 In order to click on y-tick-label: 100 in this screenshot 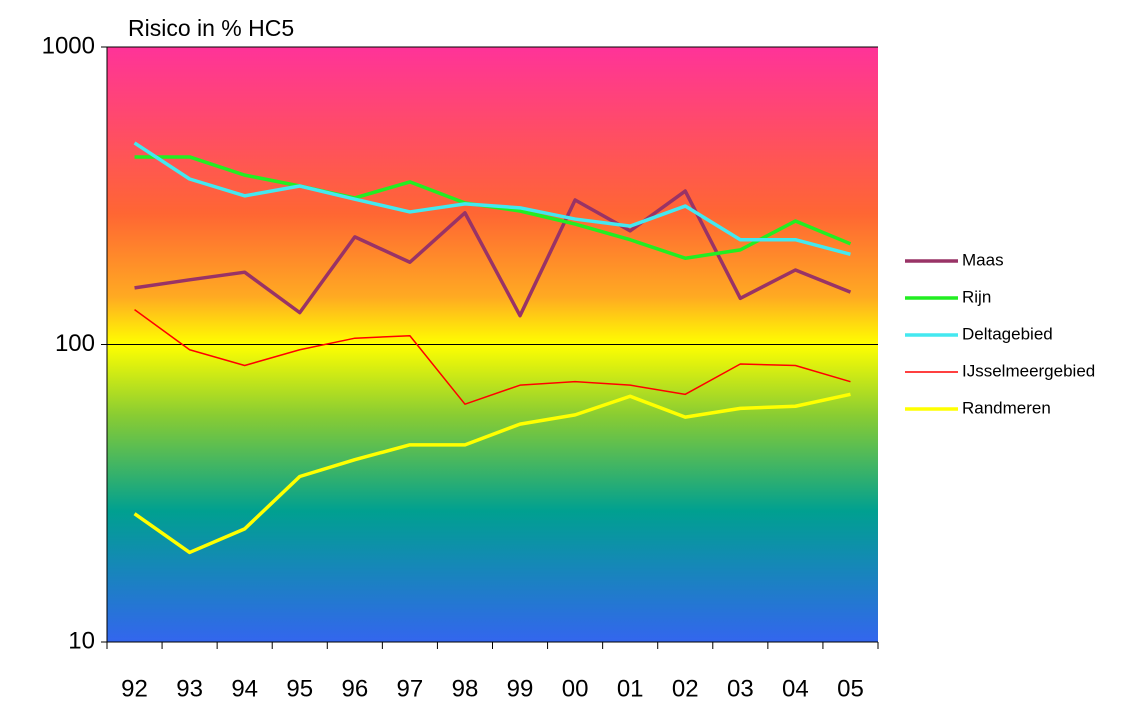, I will do `click(75, 343)`.